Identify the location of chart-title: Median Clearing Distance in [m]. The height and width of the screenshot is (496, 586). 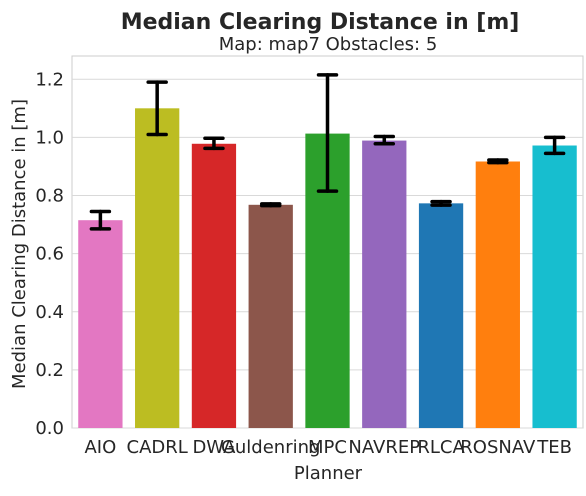
(320, 22).